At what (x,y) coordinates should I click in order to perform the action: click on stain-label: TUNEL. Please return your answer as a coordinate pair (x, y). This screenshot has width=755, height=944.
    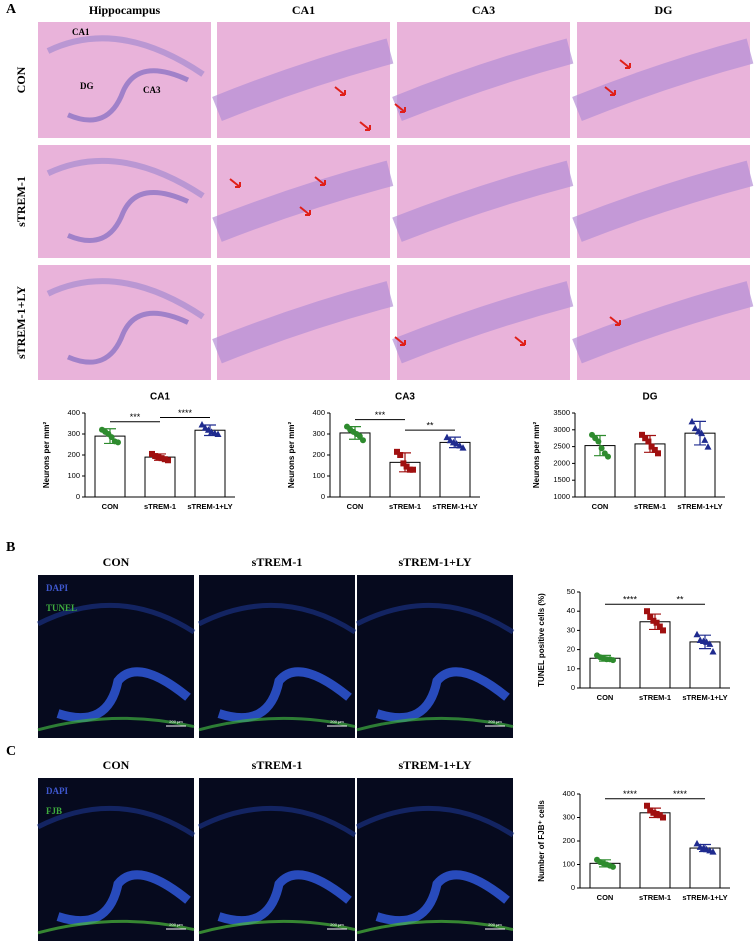
    Looking at the image, I should click on (61, 608).